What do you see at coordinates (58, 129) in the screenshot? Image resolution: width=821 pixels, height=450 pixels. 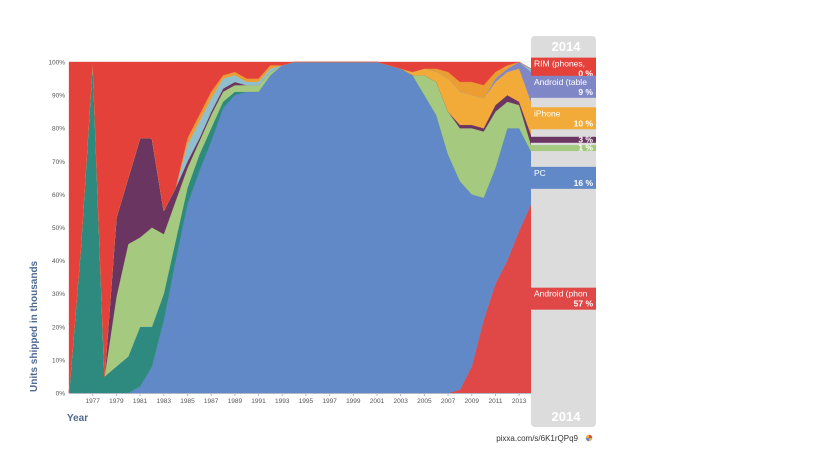 I see `y-tick-label: 80%` at bounding box center [58, 129].